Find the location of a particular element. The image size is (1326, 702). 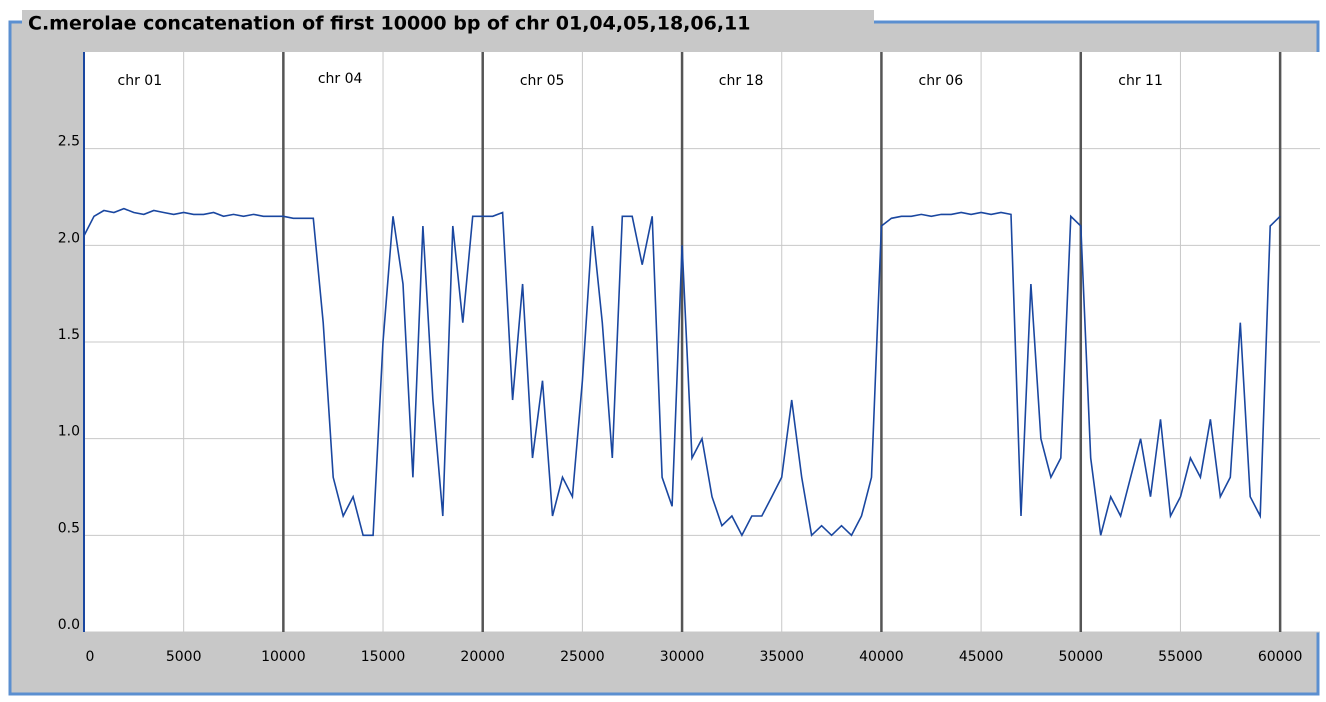

x-tick-label: 55000 is located at coordinates (1180, 657).